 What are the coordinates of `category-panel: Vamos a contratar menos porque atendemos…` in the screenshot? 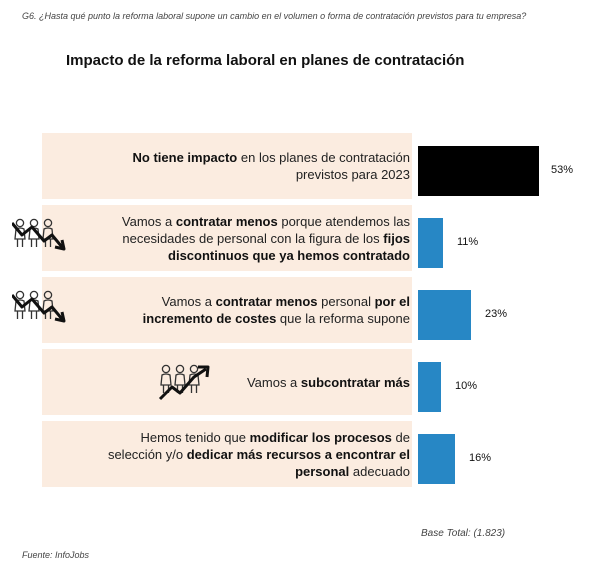 It's located at (227, 238).